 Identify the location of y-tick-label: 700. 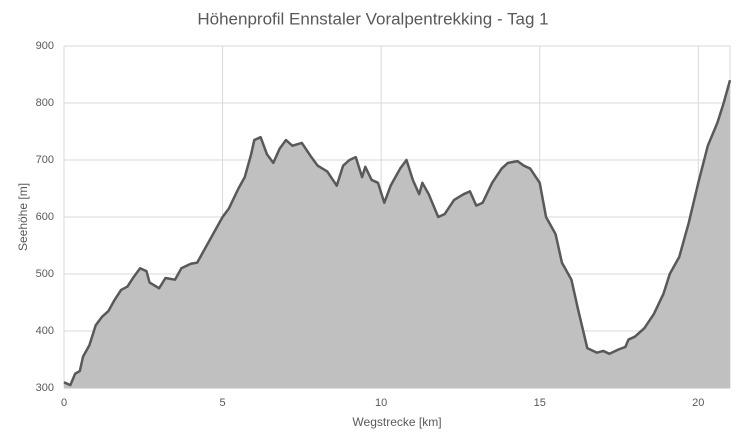
(45, 160).